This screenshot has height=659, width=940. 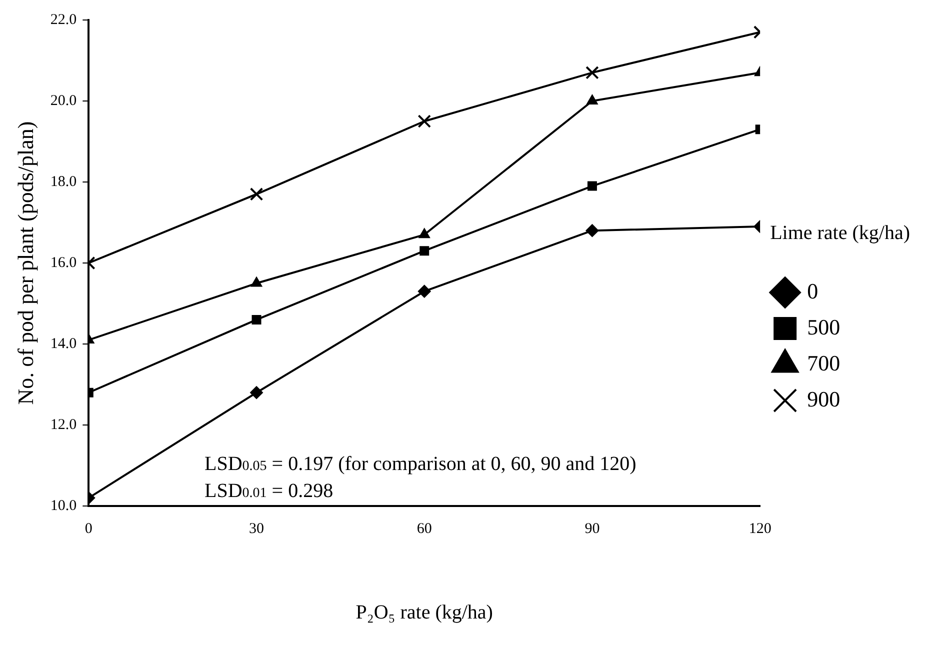 What do you see at coordinates (88, 528) in the screenshot?
I see `x-tick-label: 0` at bounding box center [88, 528].